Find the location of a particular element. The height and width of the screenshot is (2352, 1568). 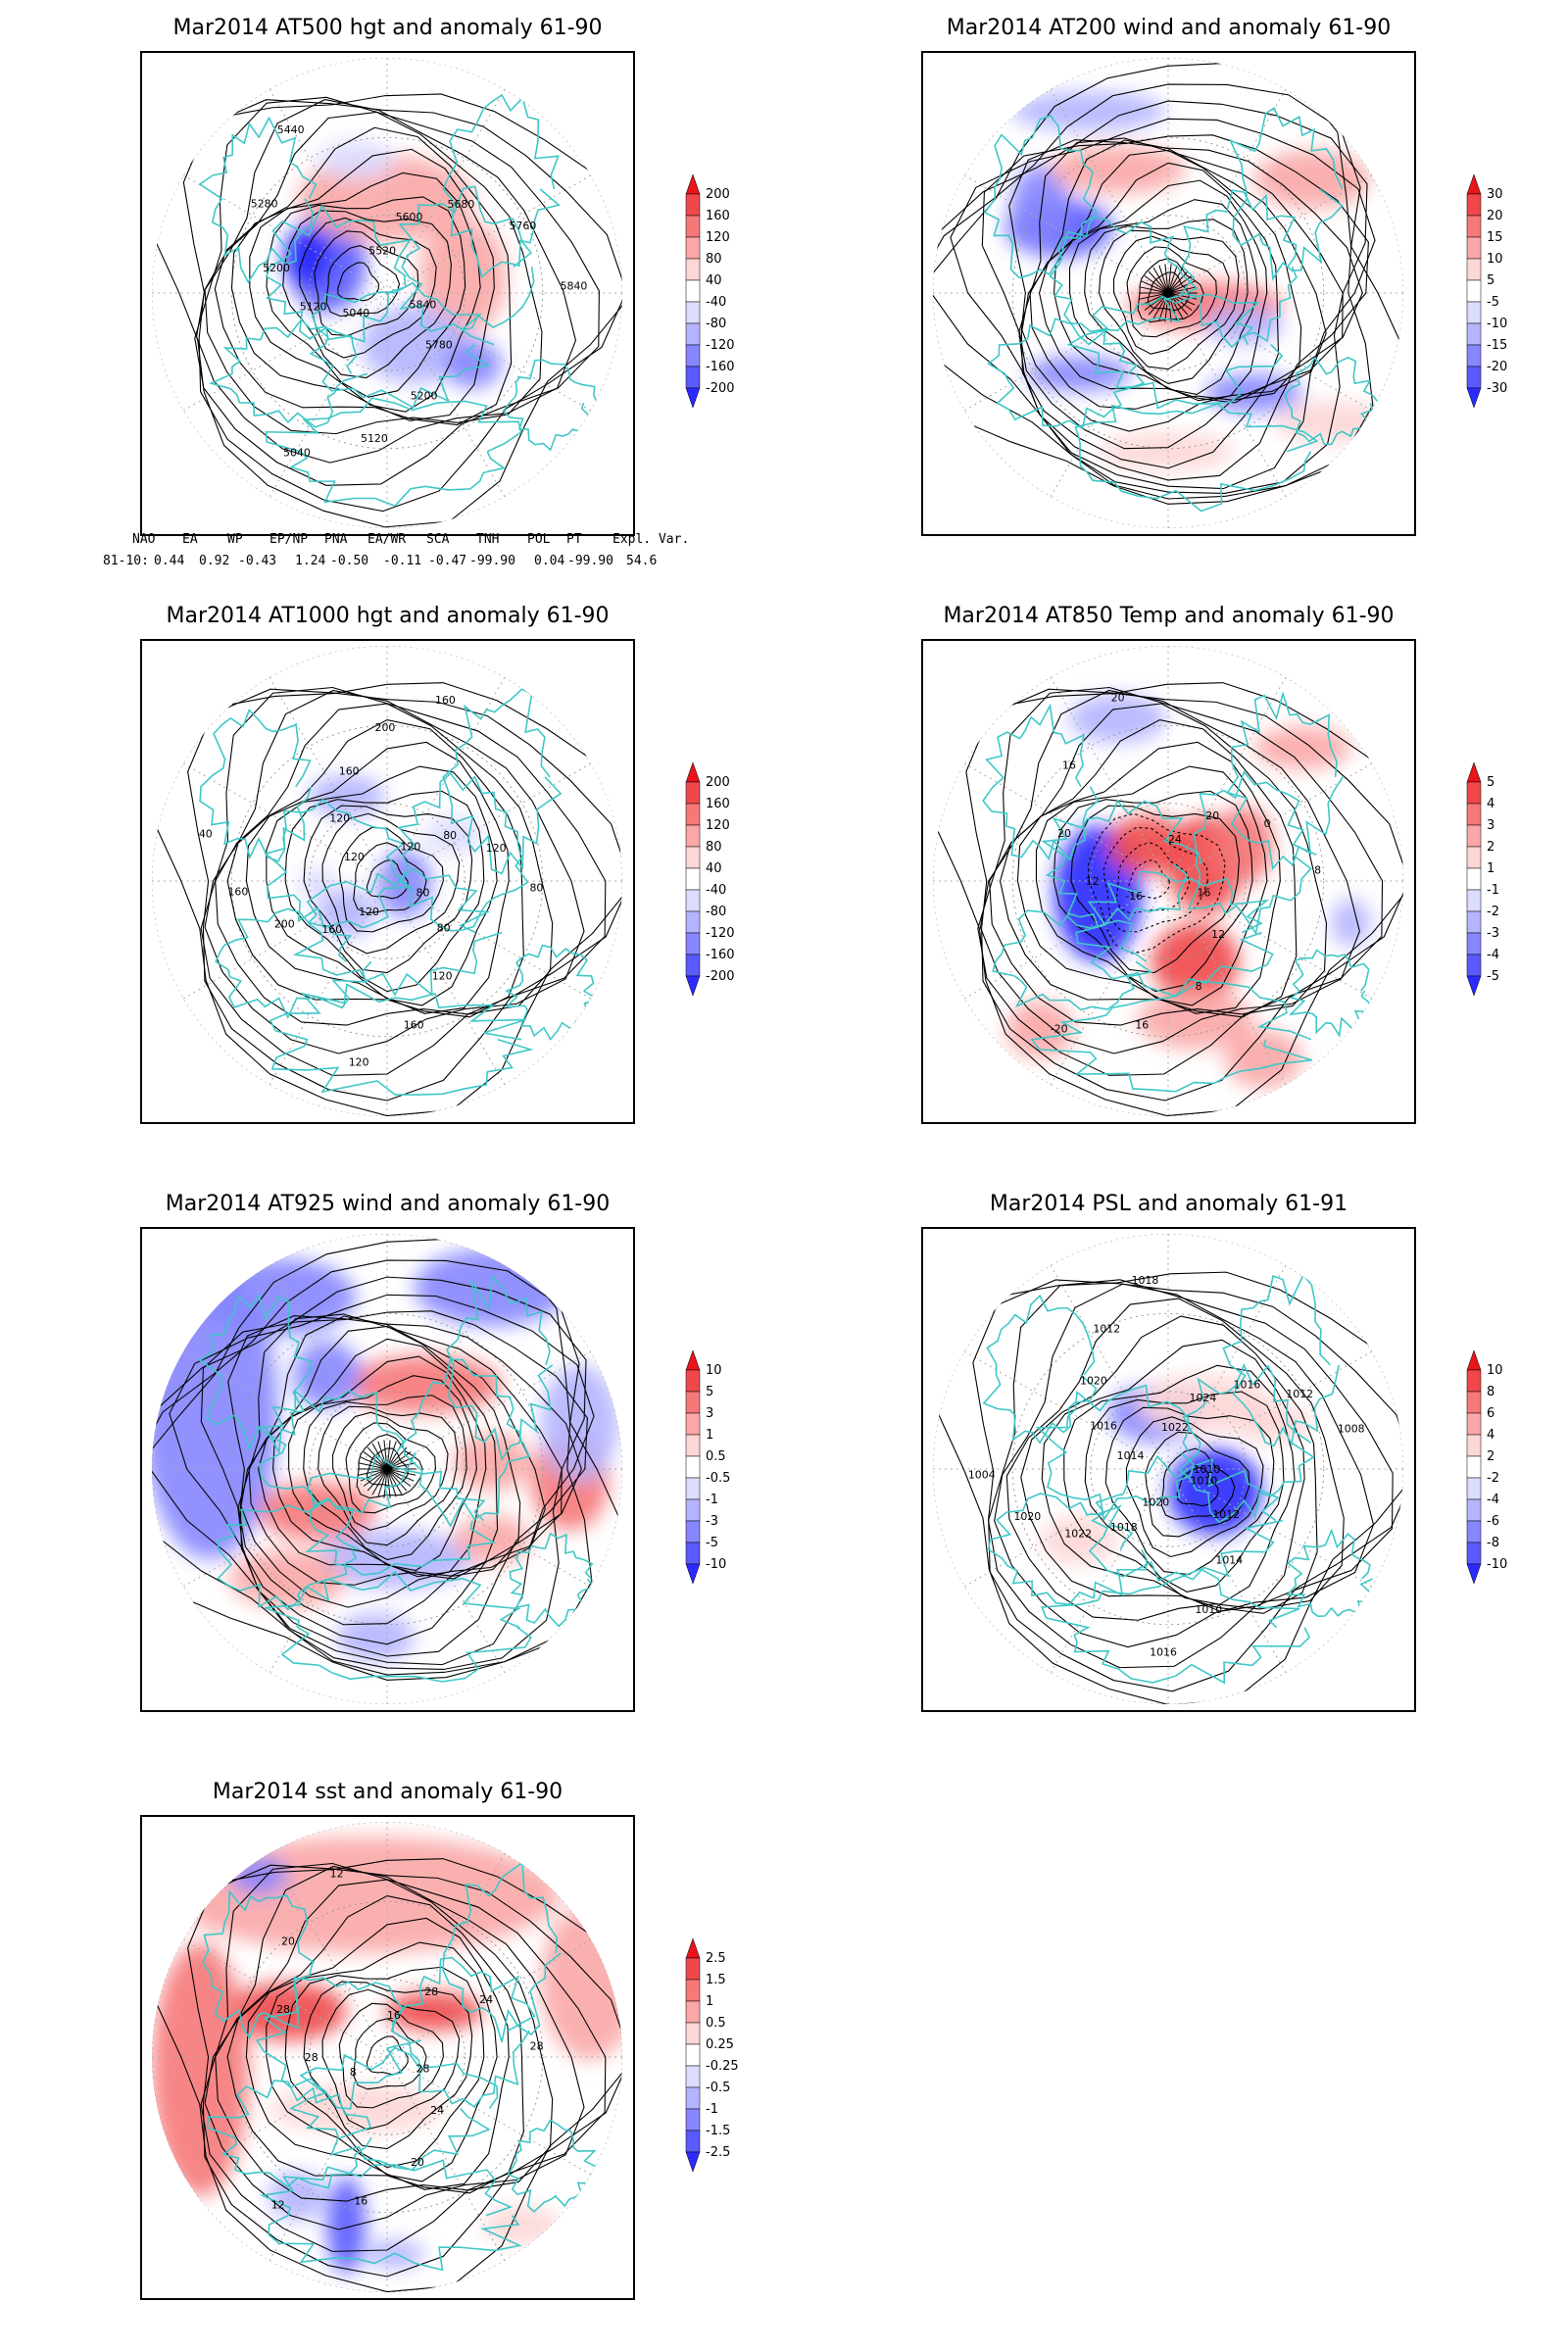

val-nao: 0.44 is located at coordinates (169, 561).